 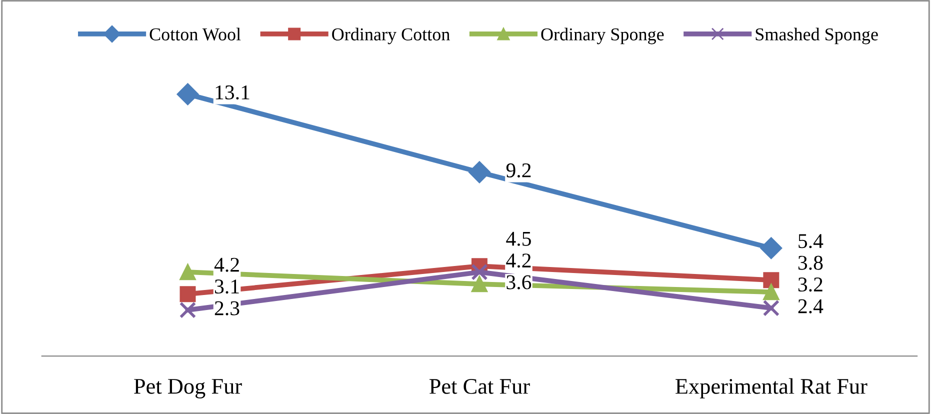 What do you see at coordinates (811, 306) in the screenshot?
I see `data-label: 2.4` at bounding box center [811, 306].